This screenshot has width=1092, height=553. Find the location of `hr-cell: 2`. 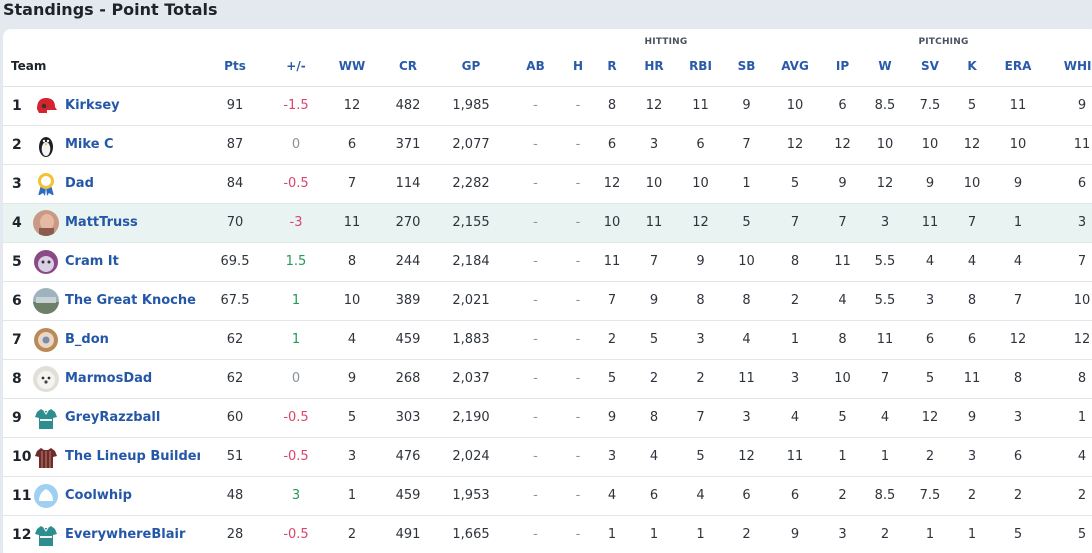

hr-cell: 2 is located at coordinates (654, 379).